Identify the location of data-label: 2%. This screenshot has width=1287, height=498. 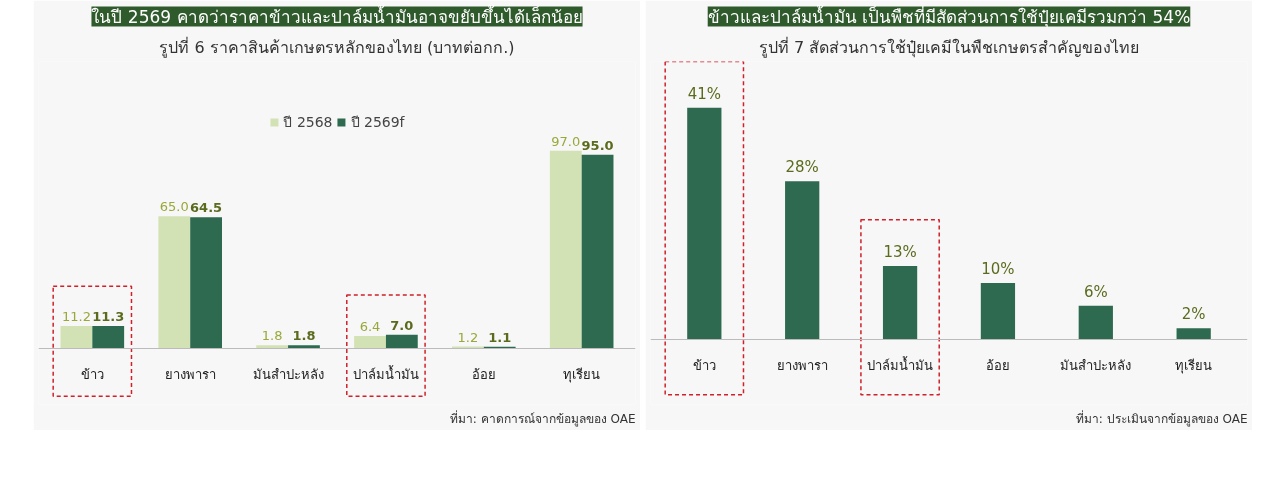
(1193, 314).